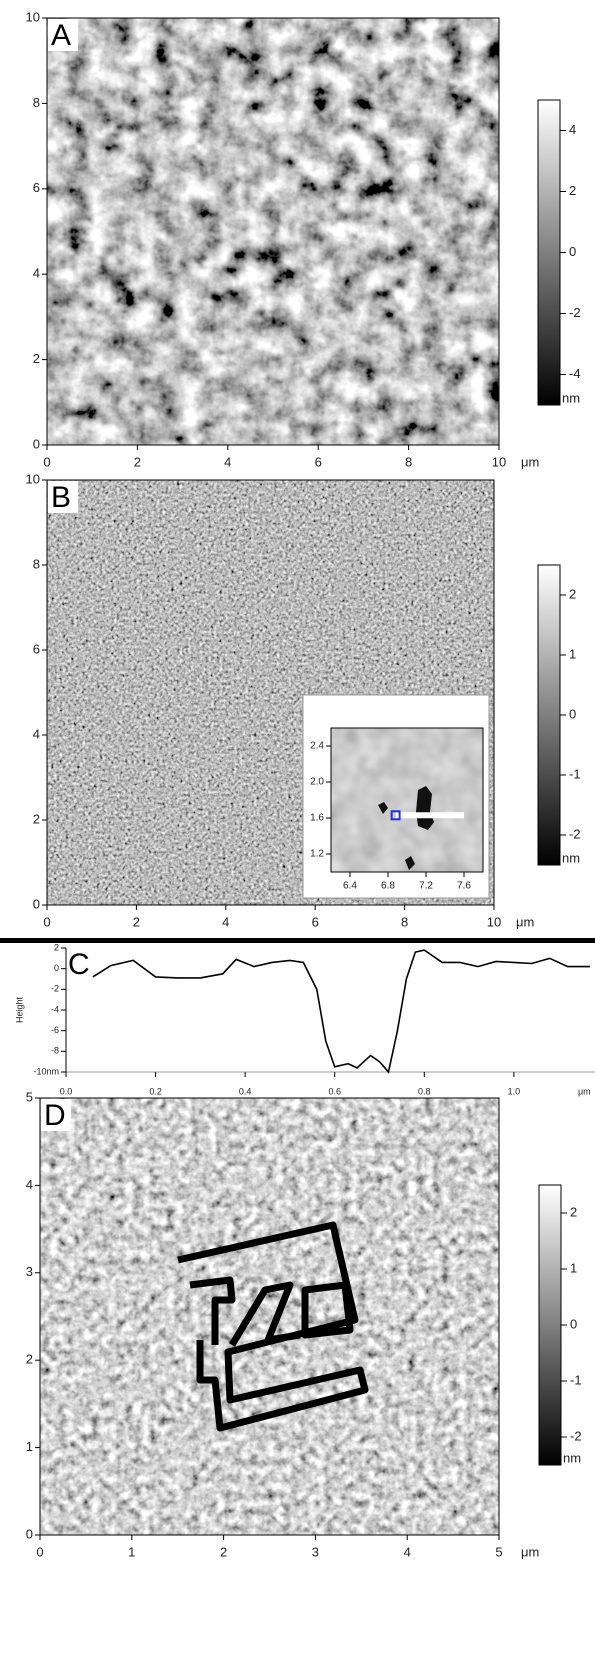 This screenshot has height=1671, width=595. Describe the element at coordinates (66, 1091) in the screenshot. I see `x-tick-label: 0.0` at that location.